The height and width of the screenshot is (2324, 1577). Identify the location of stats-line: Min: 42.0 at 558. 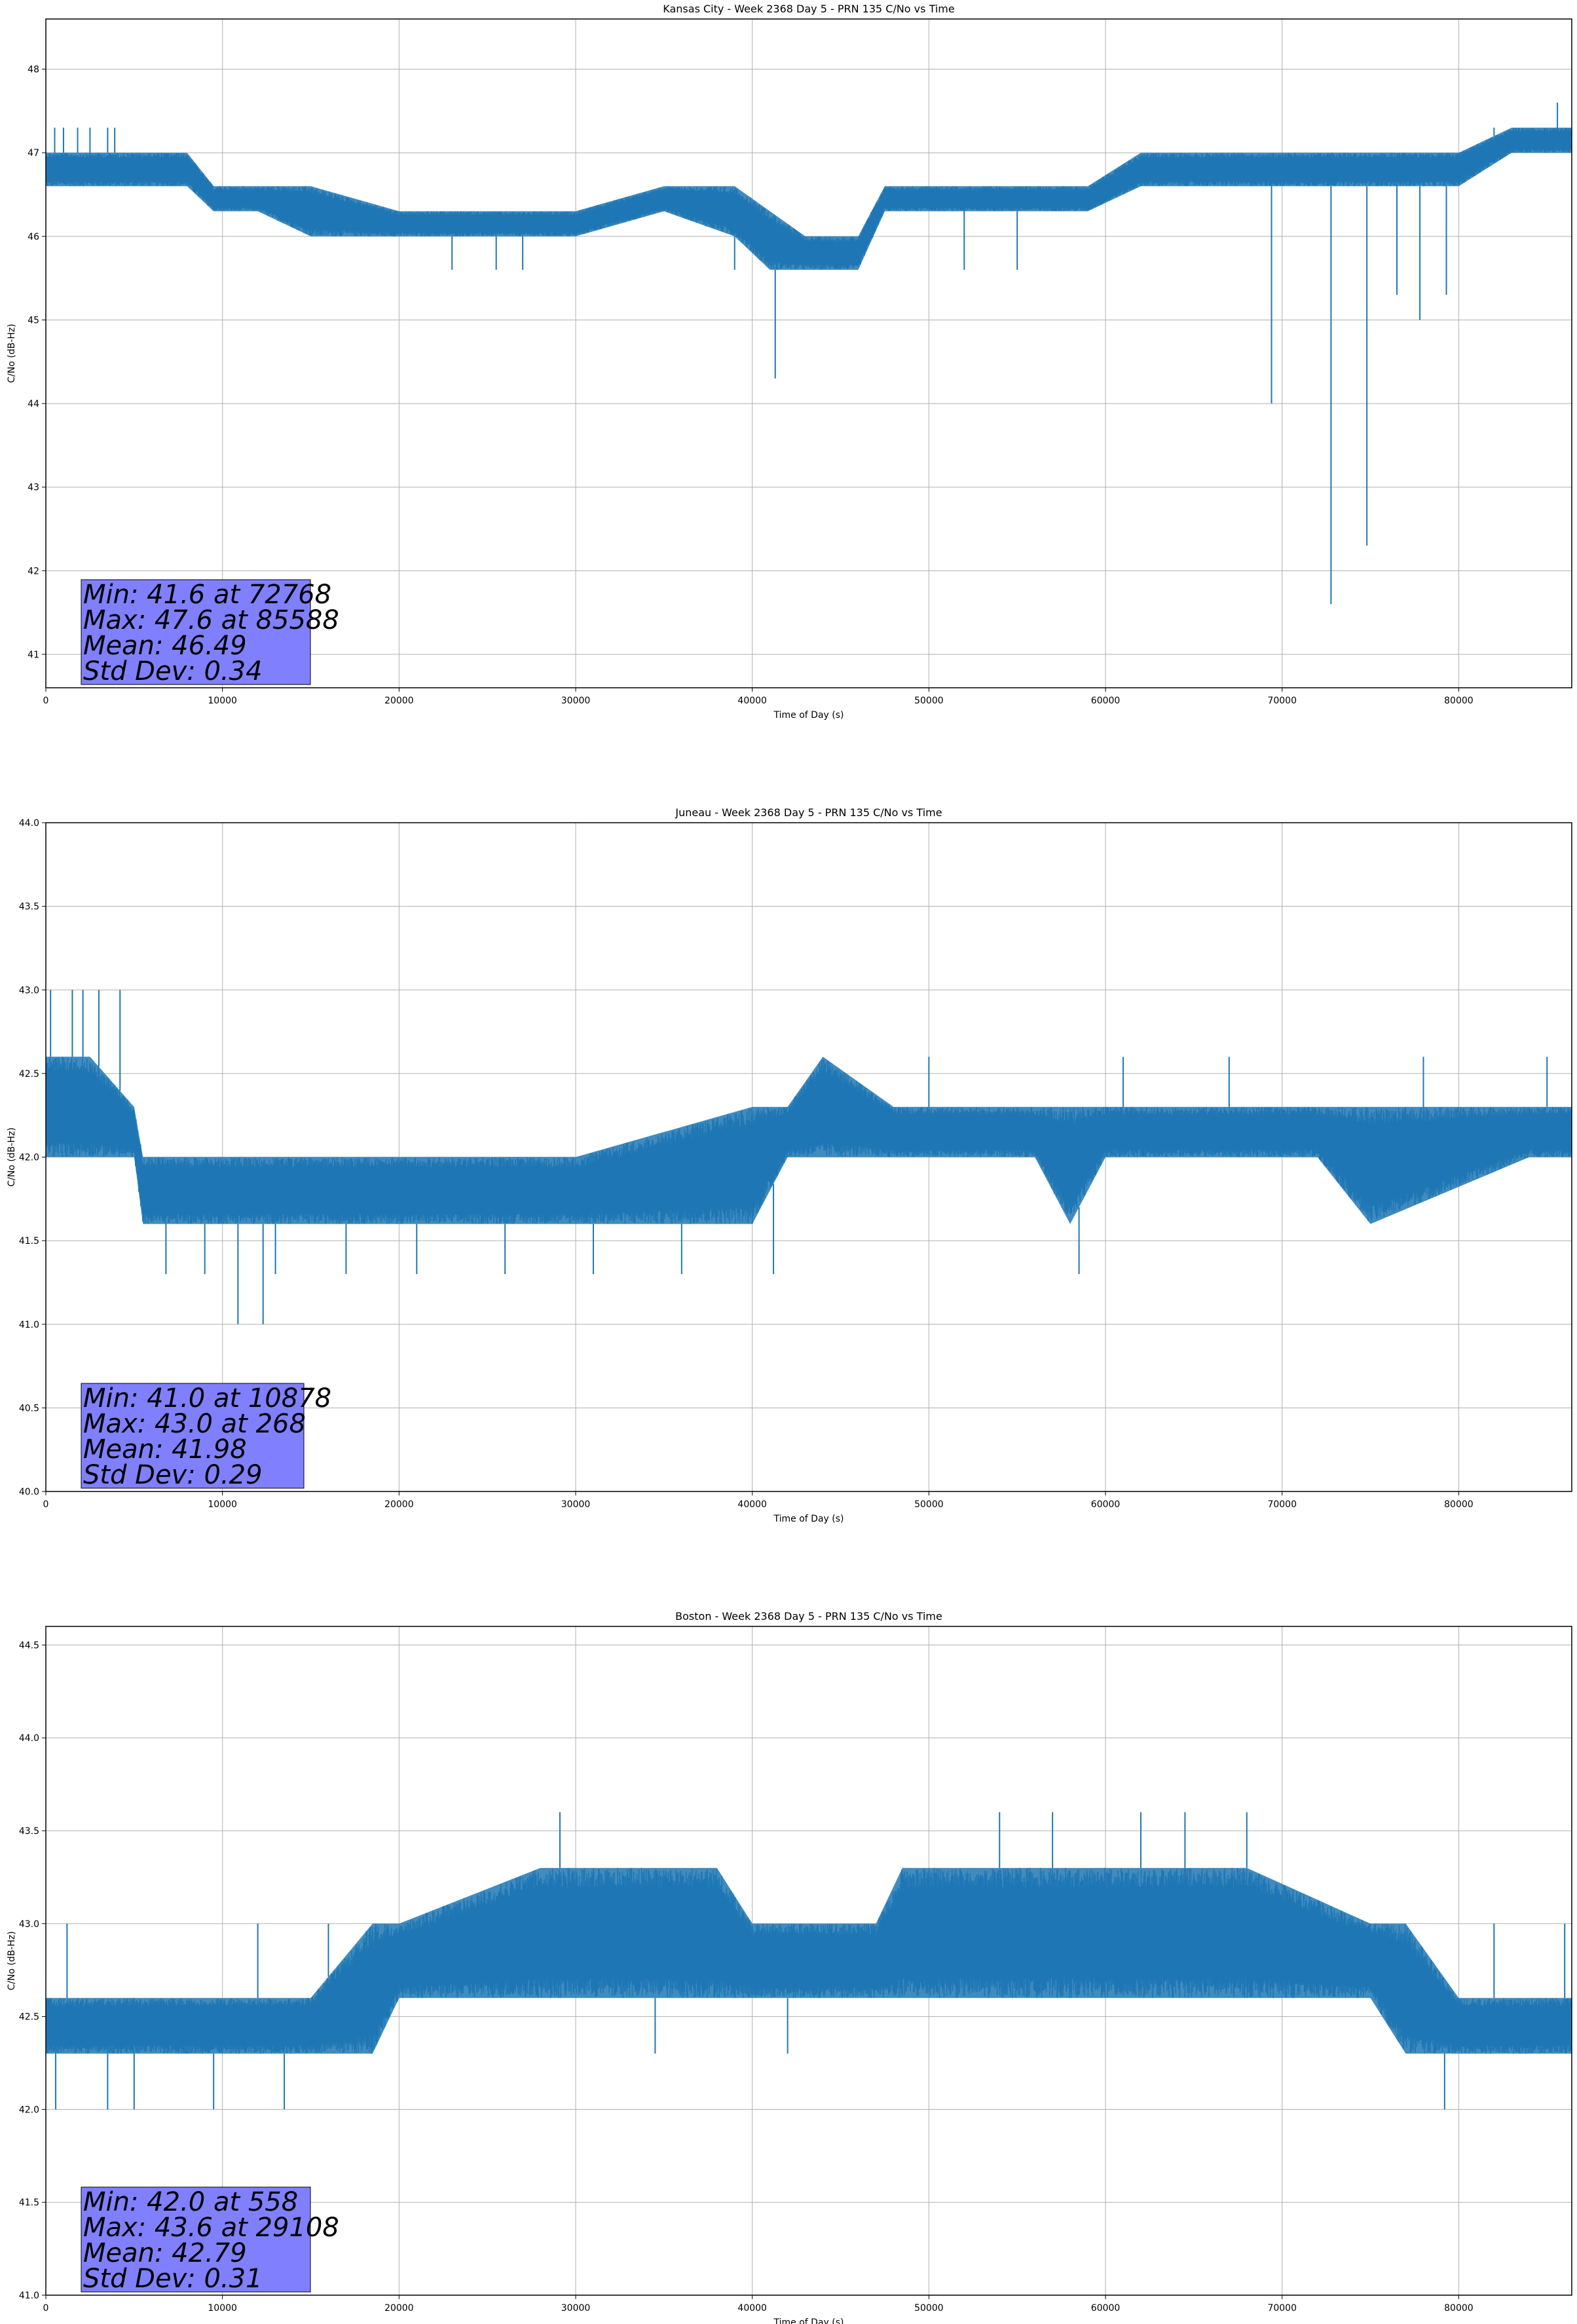
(190, 2202).